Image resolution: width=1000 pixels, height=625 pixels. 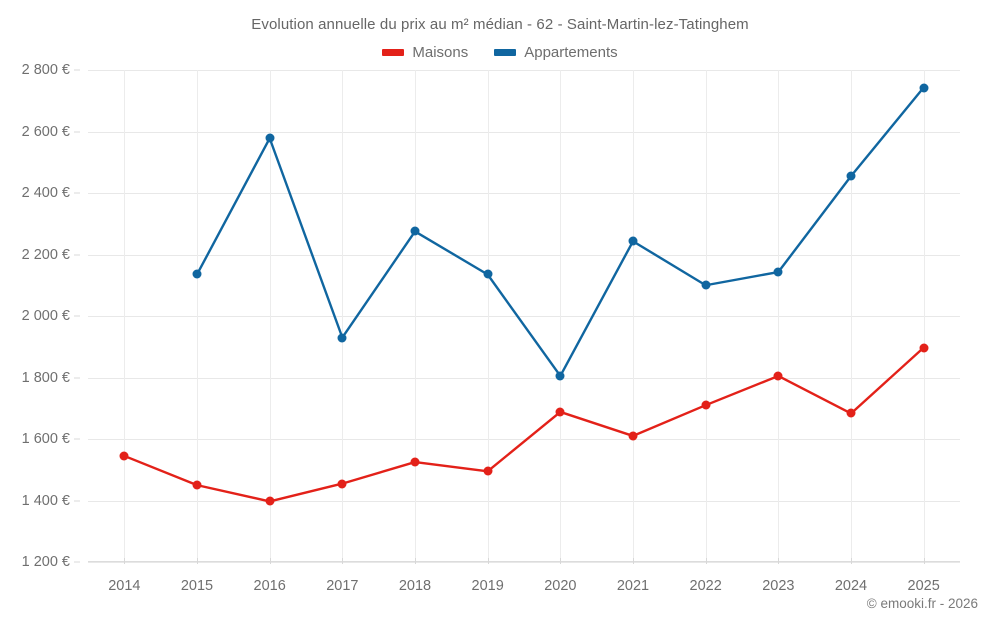 I want to click on x-axis-tick-label: 2017, so click(x=342, y=586).